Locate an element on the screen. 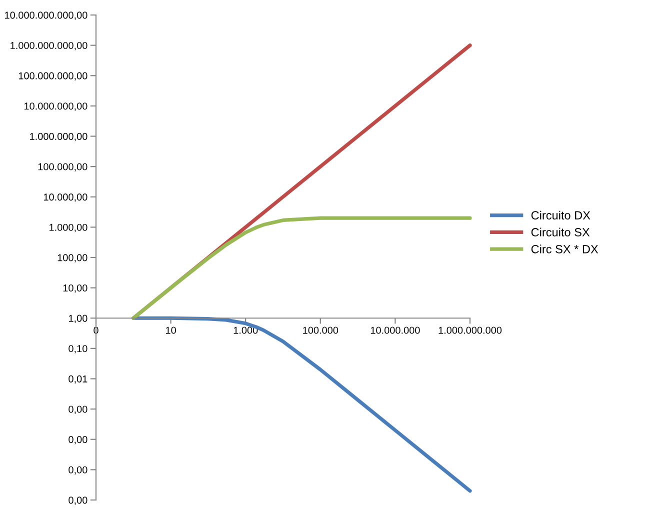  y-tick-label: 1,00 is located at coordinates (78, 319).